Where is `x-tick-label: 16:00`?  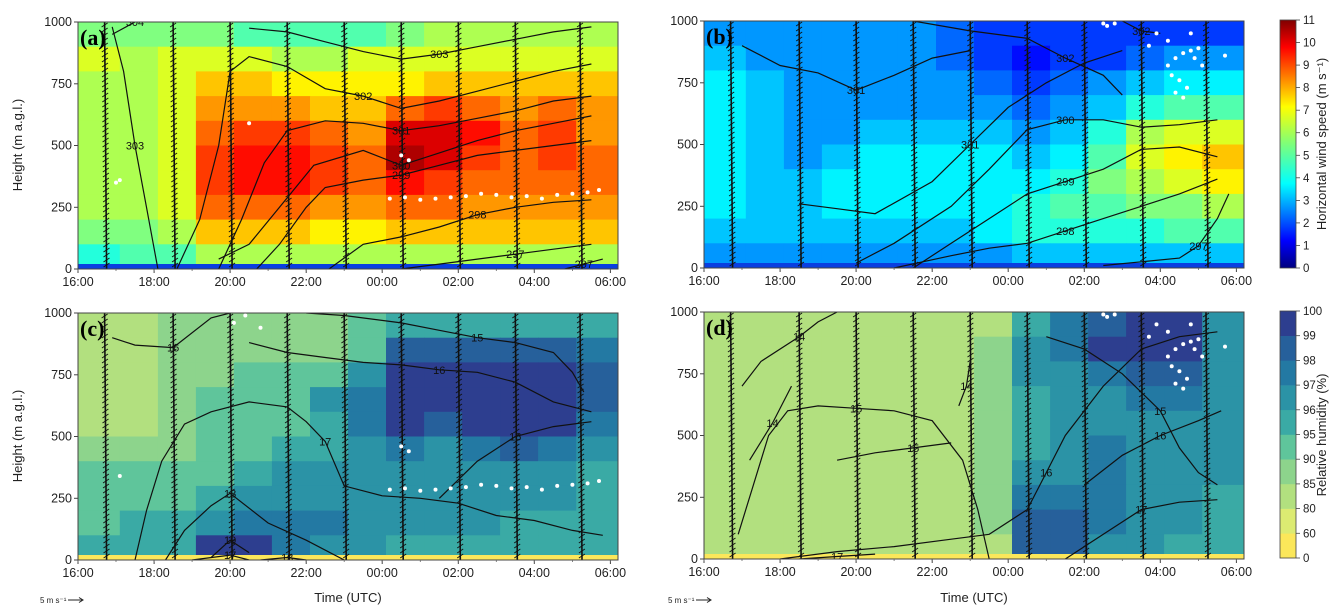 x-tick-label: 16:00 is located at coordinates (77, 282).